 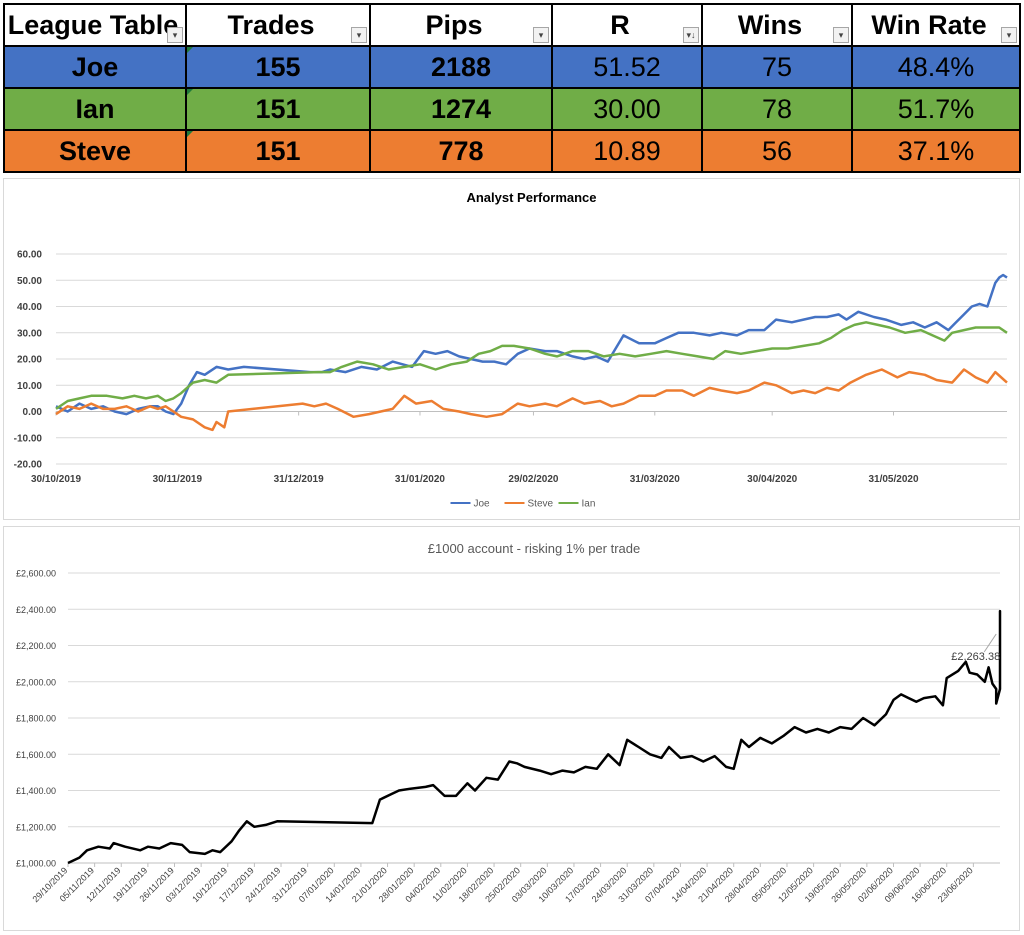 I want to click on series-line-joe, so click(x=531, y=344).